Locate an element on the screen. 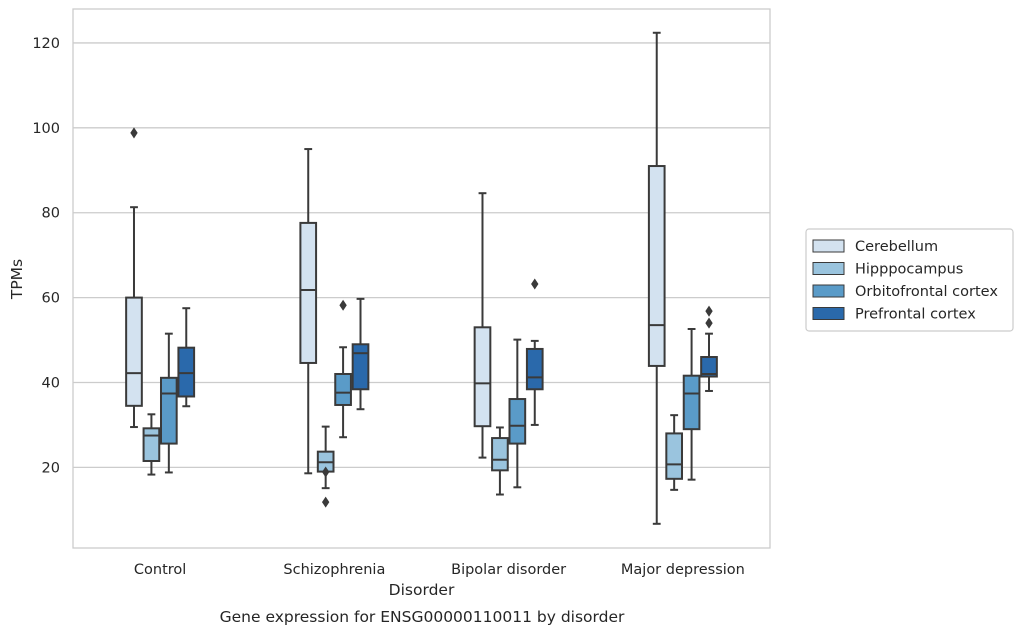 This screenshot has width=1023, height=634. x-tick-label: Control is located at coordinates (160, 570).